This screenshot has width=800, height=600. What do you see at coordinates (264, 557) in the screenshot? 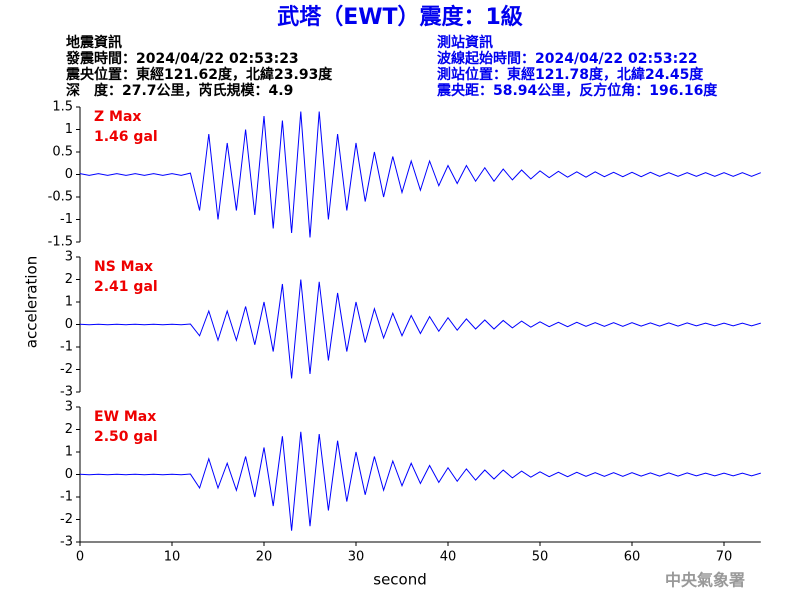
I see `x-tick-label: 20` at bounding box center [264, 557].